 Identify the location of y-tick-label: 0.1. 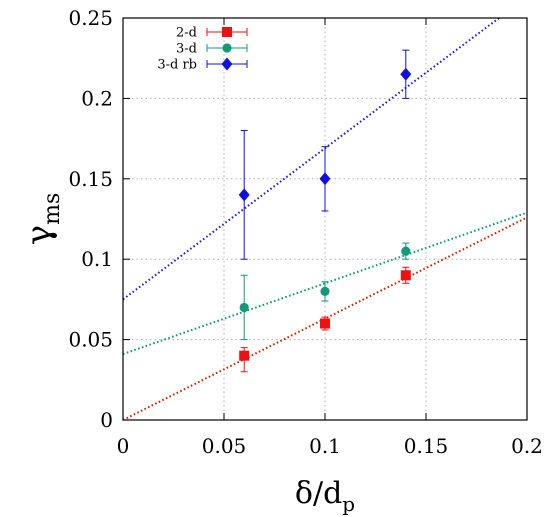
(97, 259).